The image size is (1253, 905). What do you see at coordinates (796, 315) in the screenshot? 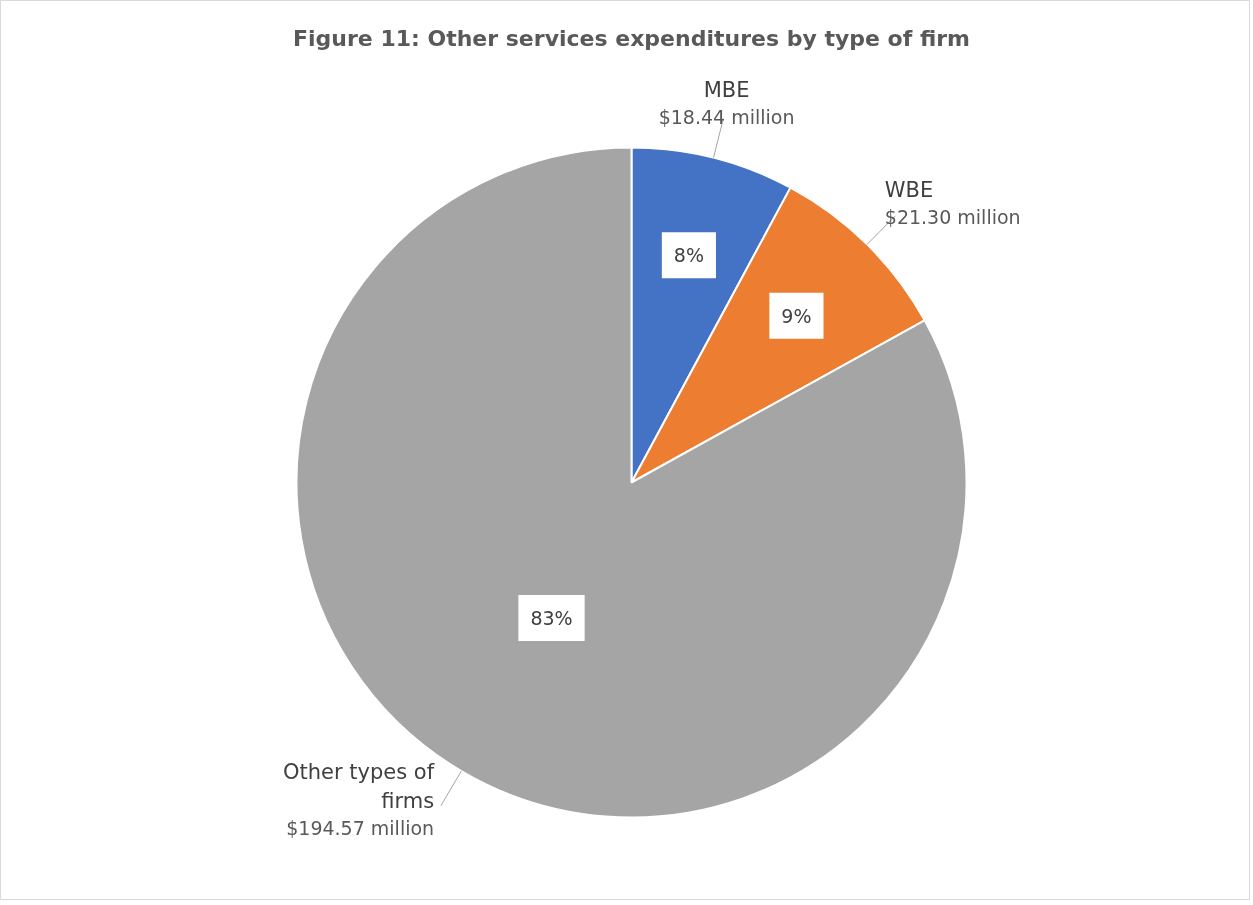
I see `text: 9%` at bounding box center [796, 315].